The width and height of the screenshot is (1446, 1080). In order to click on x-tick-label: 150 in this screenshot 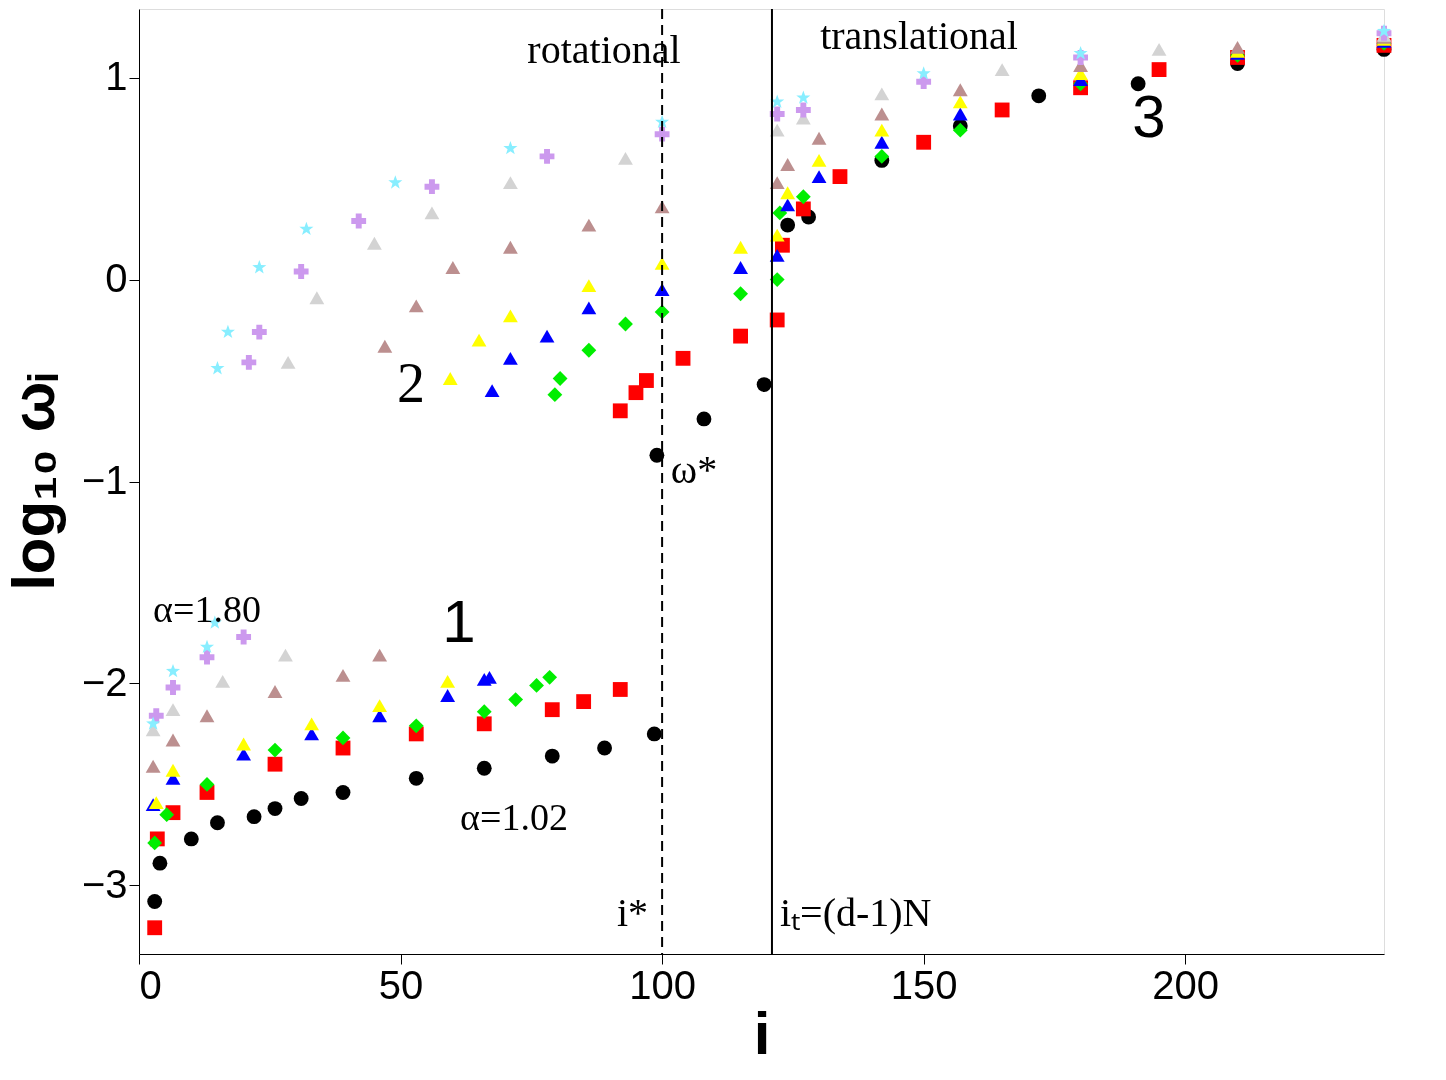, I will do `click(924, 984)`.